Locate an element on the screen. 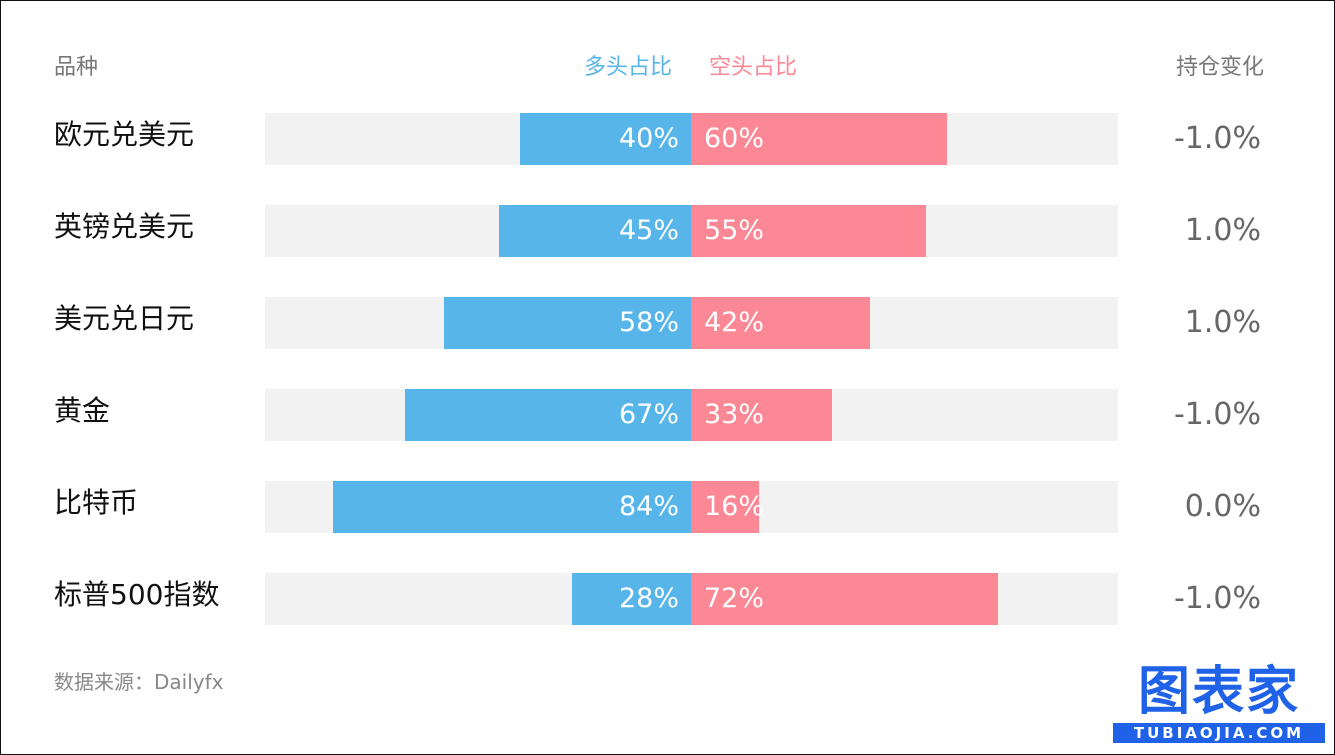  short-value-label: 16% is located at coordinates (734, 506).